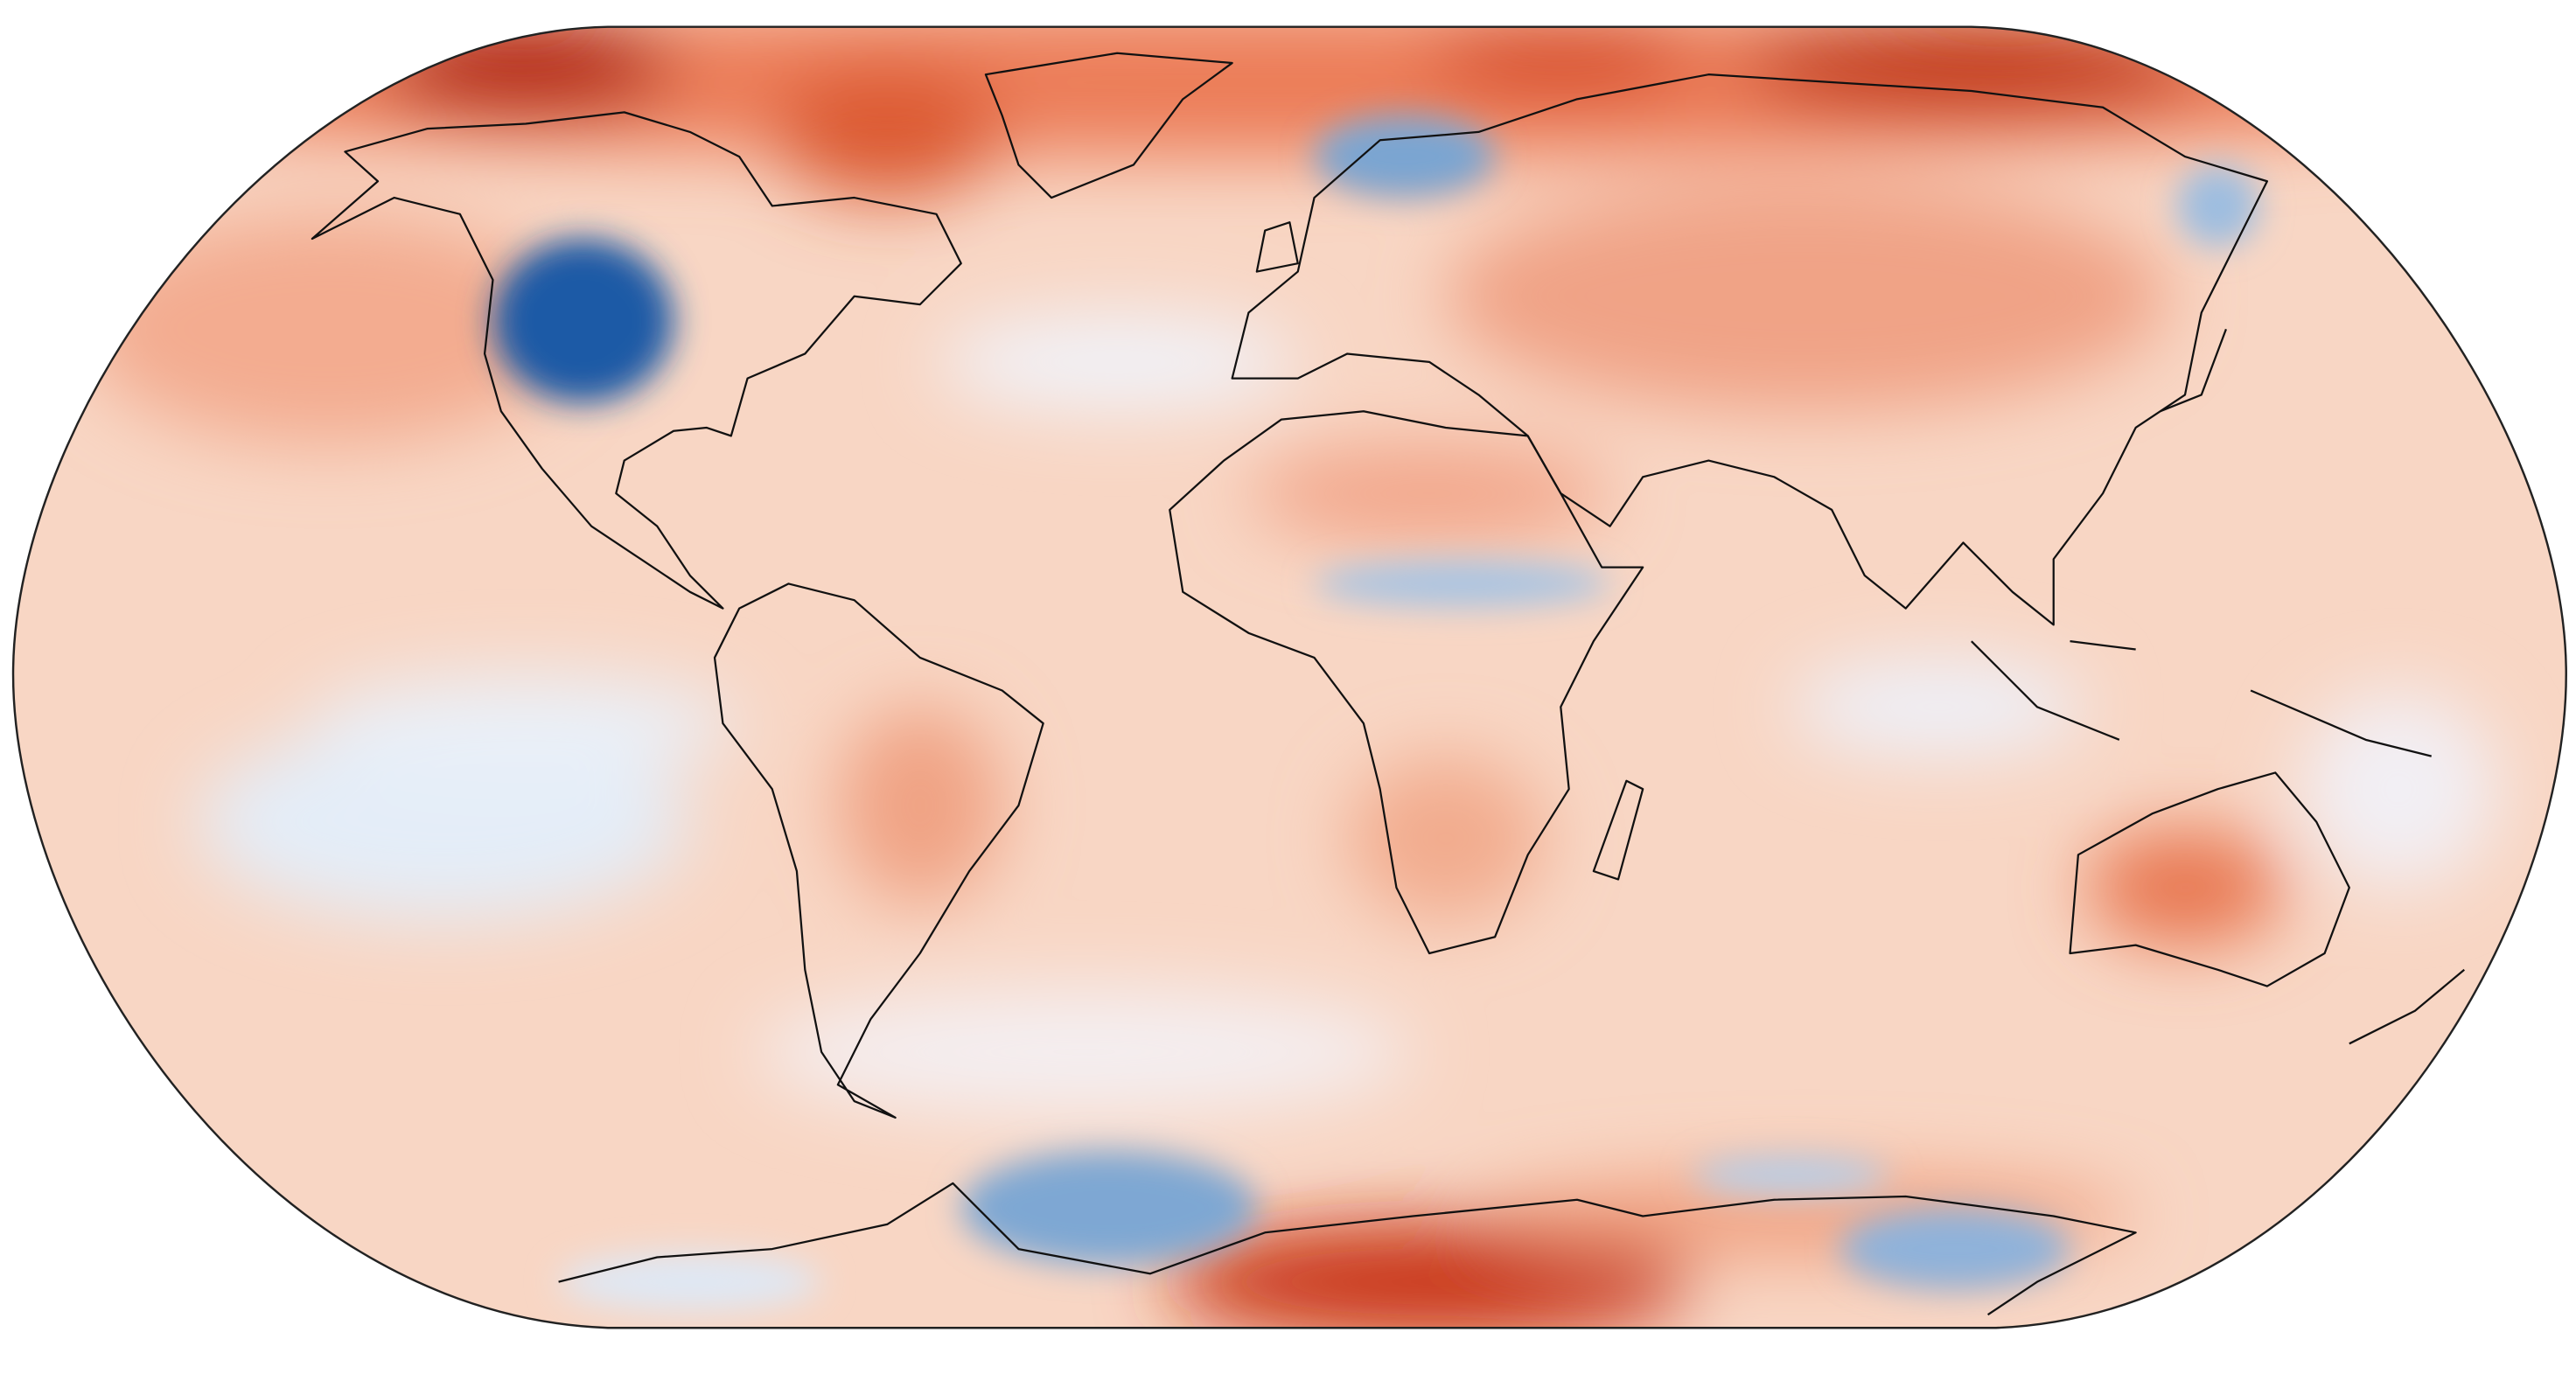 The image size is (2576, 1381). I want to click on madagascar, so click(1618, 830).